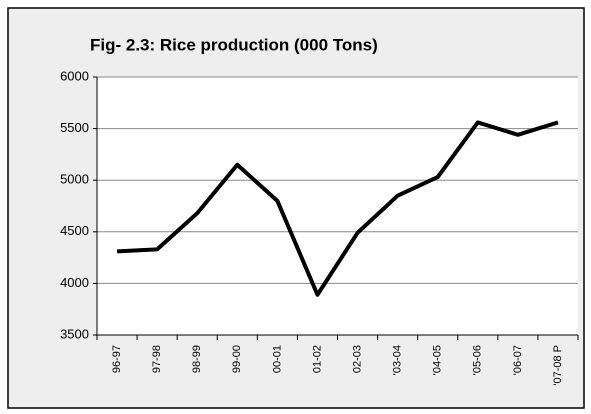 The height and width of the screenshot is (414, 591). What do you see at coordinates (357, 359) in the screenshot?
I see `x-tick-label: 02-03` at bounding box center [357, 359].